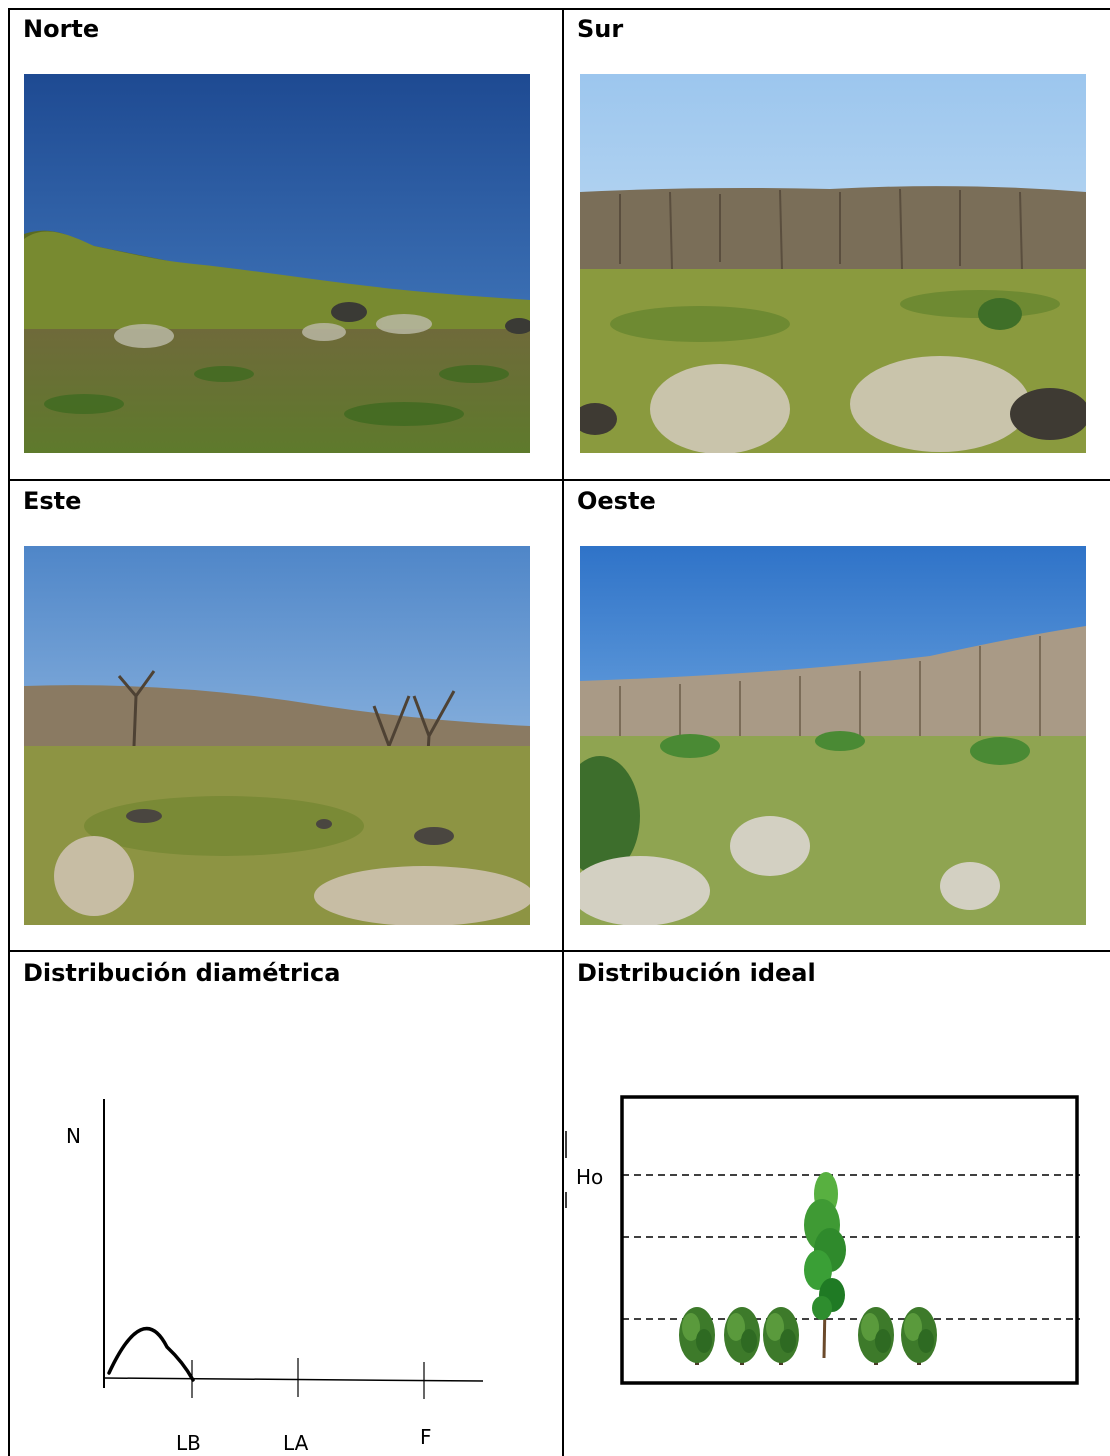 The width and height of the screenshot is (1110, 1456). I want to click on photo-east, so click(277, 735).